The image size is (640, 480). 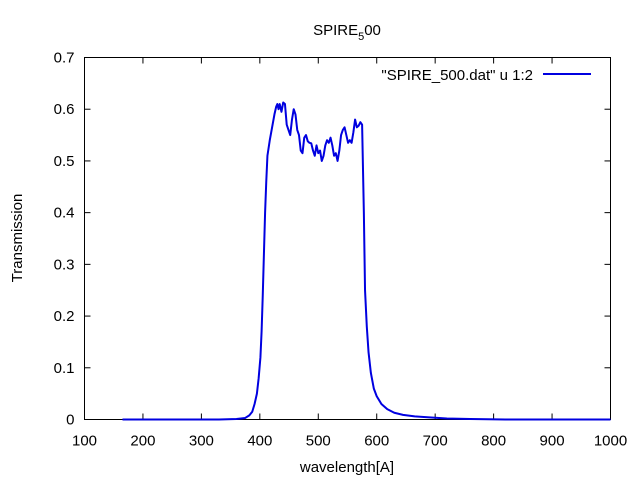 What do you see at coordinates (64, 264) in the screenshot?
I see `y-tick-label: 0.3` at bounding box center [64, 264].